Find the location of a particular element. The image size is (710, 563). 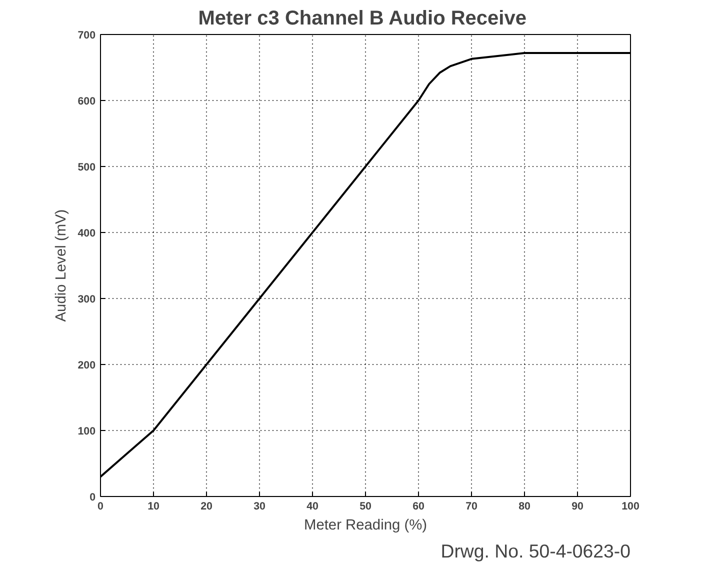

text: Drwg. No. 50-4-0623-0 is located at coordinates (535, 551).